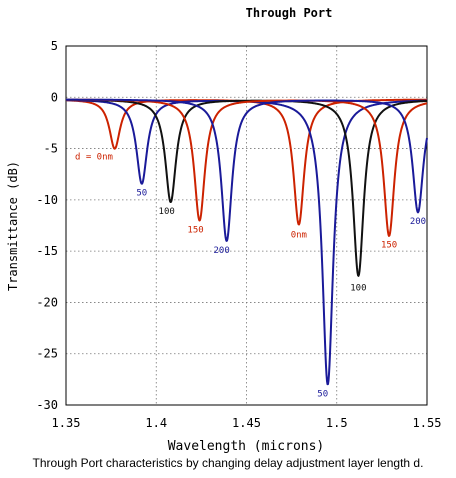  What do you see at coordinates (66, 423) in the screenshot?
I see `x-tick-label: 1.35` at bounding box center [66, 423].